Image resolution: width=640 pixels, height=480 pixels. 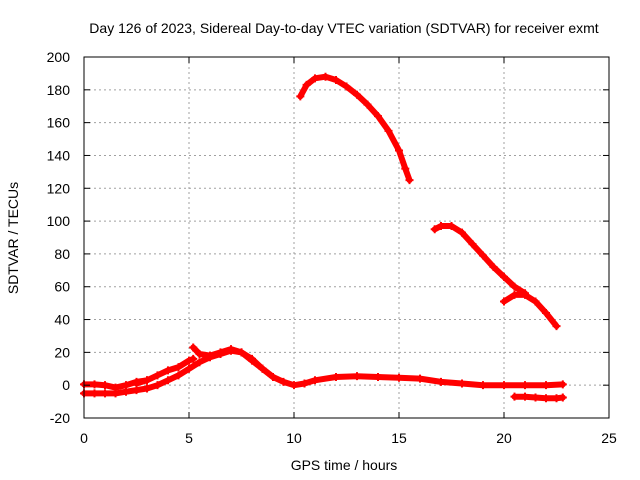 What do you see at coordinates (504, 438) in the screenshot?
I see `x-tick-label: 20` at bounding box center [504, 438].